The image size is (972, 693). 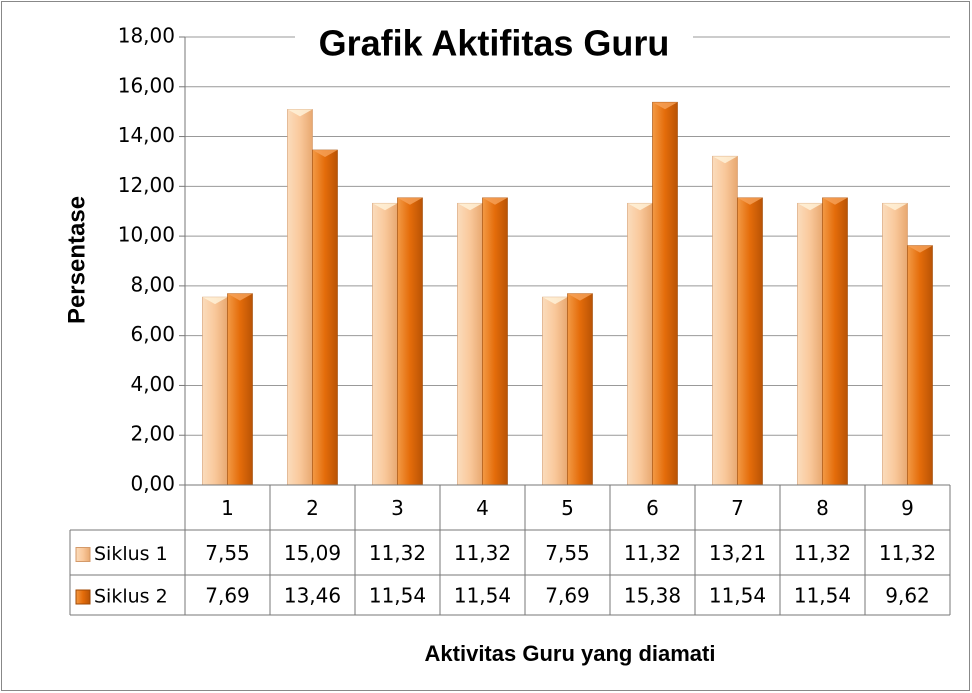 What do you see at coordinates (312, 596) in the screenshot?
I see `data-table-value: 13,46` at bounding box center [312, 596].